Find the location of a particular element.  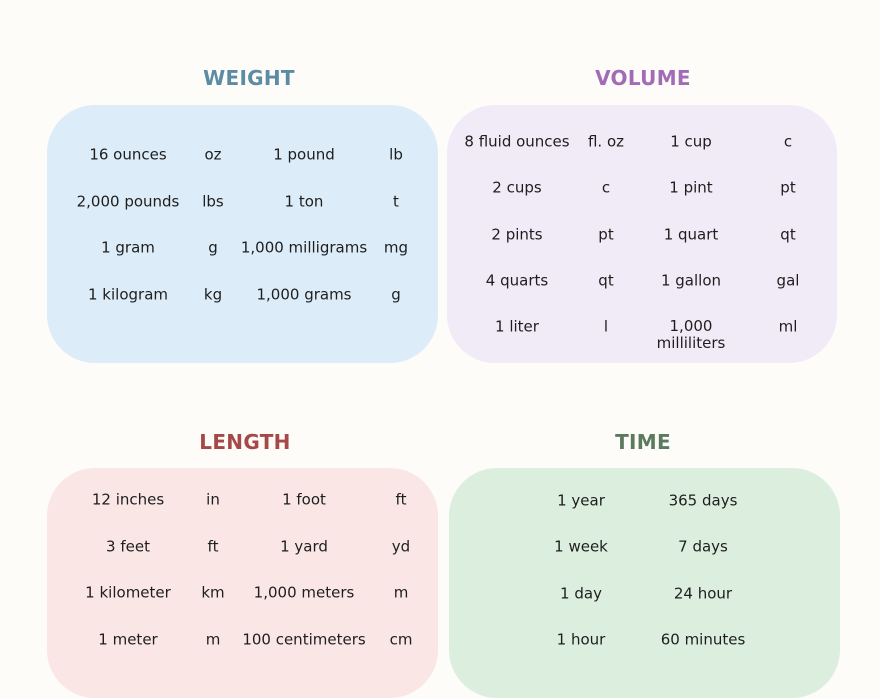

volume-cell: gal is located at coordinates (788, 280).